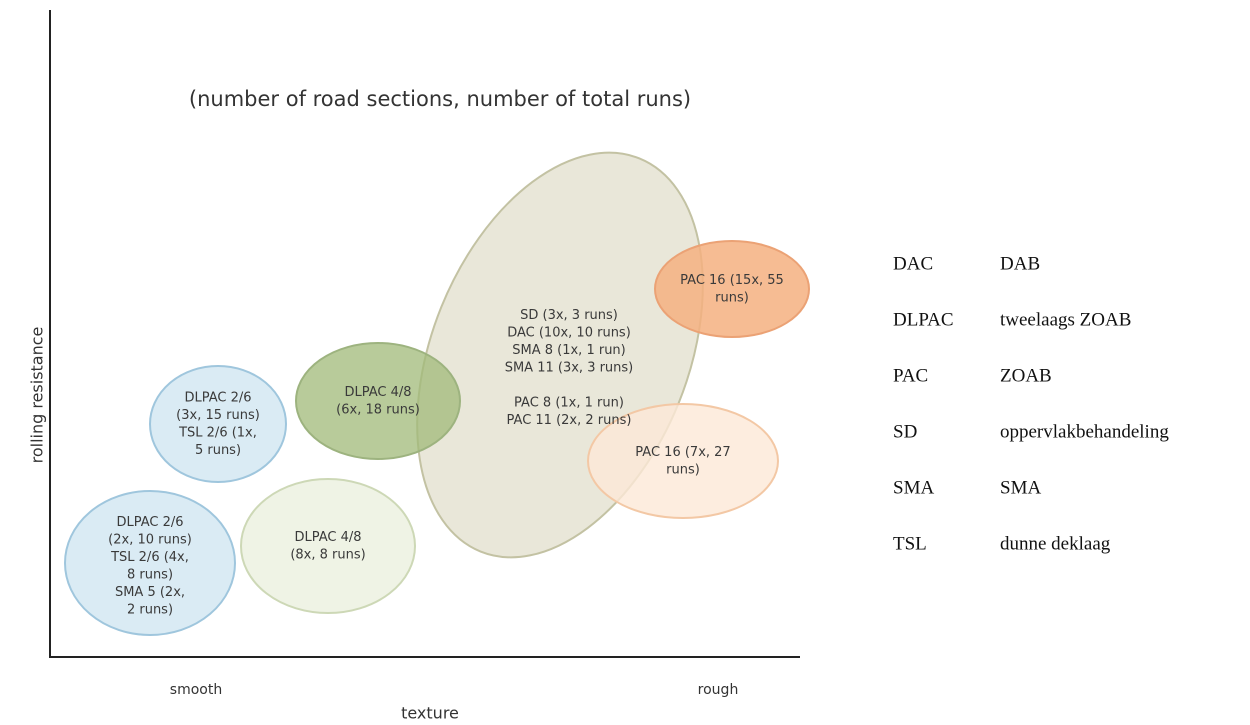  Describe the element at coordinates (218, 450) in the screenshot. I see `node-label: 5 runs)` at that location.